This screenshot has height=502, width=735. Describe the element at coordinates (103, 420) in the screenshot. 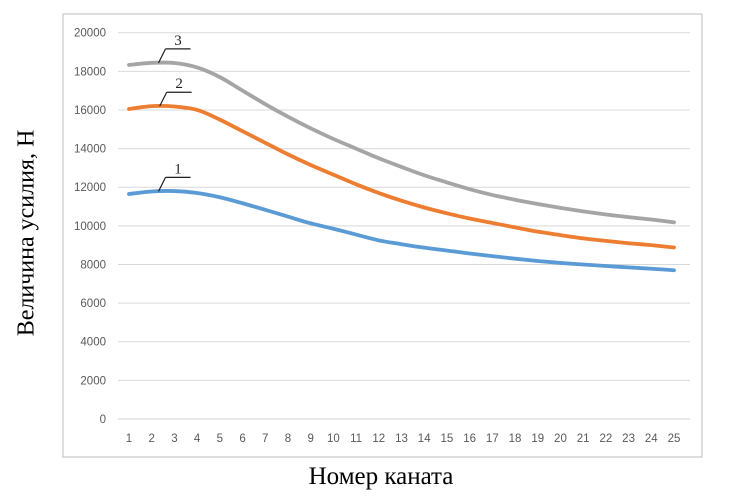

I see `y-tick-label: 0` at that location.